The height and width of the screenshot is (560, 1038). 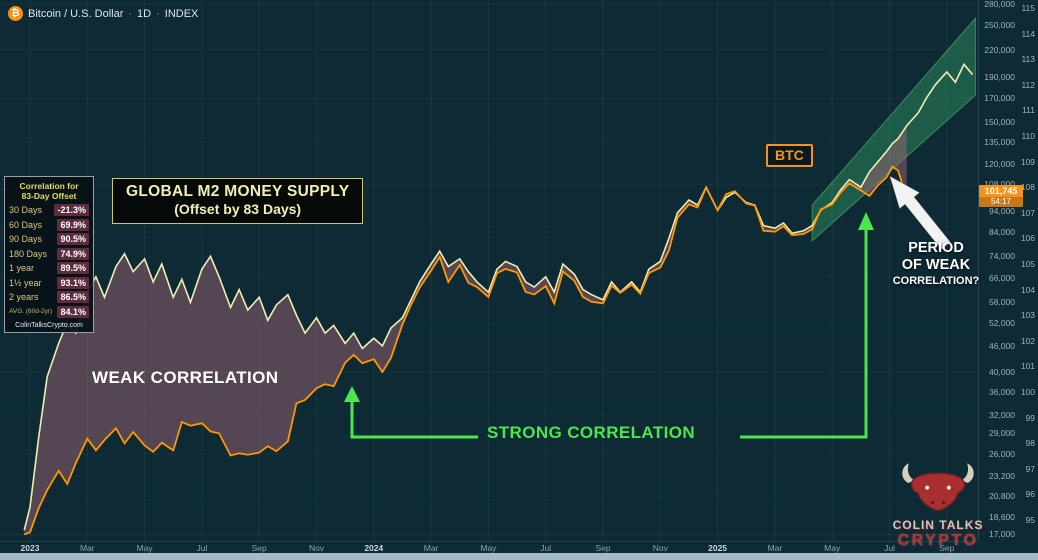 What do you see at coordinates (1002, 433) in the screenshot?
I see `price-tick-label: 29,000` at bounding box center [1002, 433].